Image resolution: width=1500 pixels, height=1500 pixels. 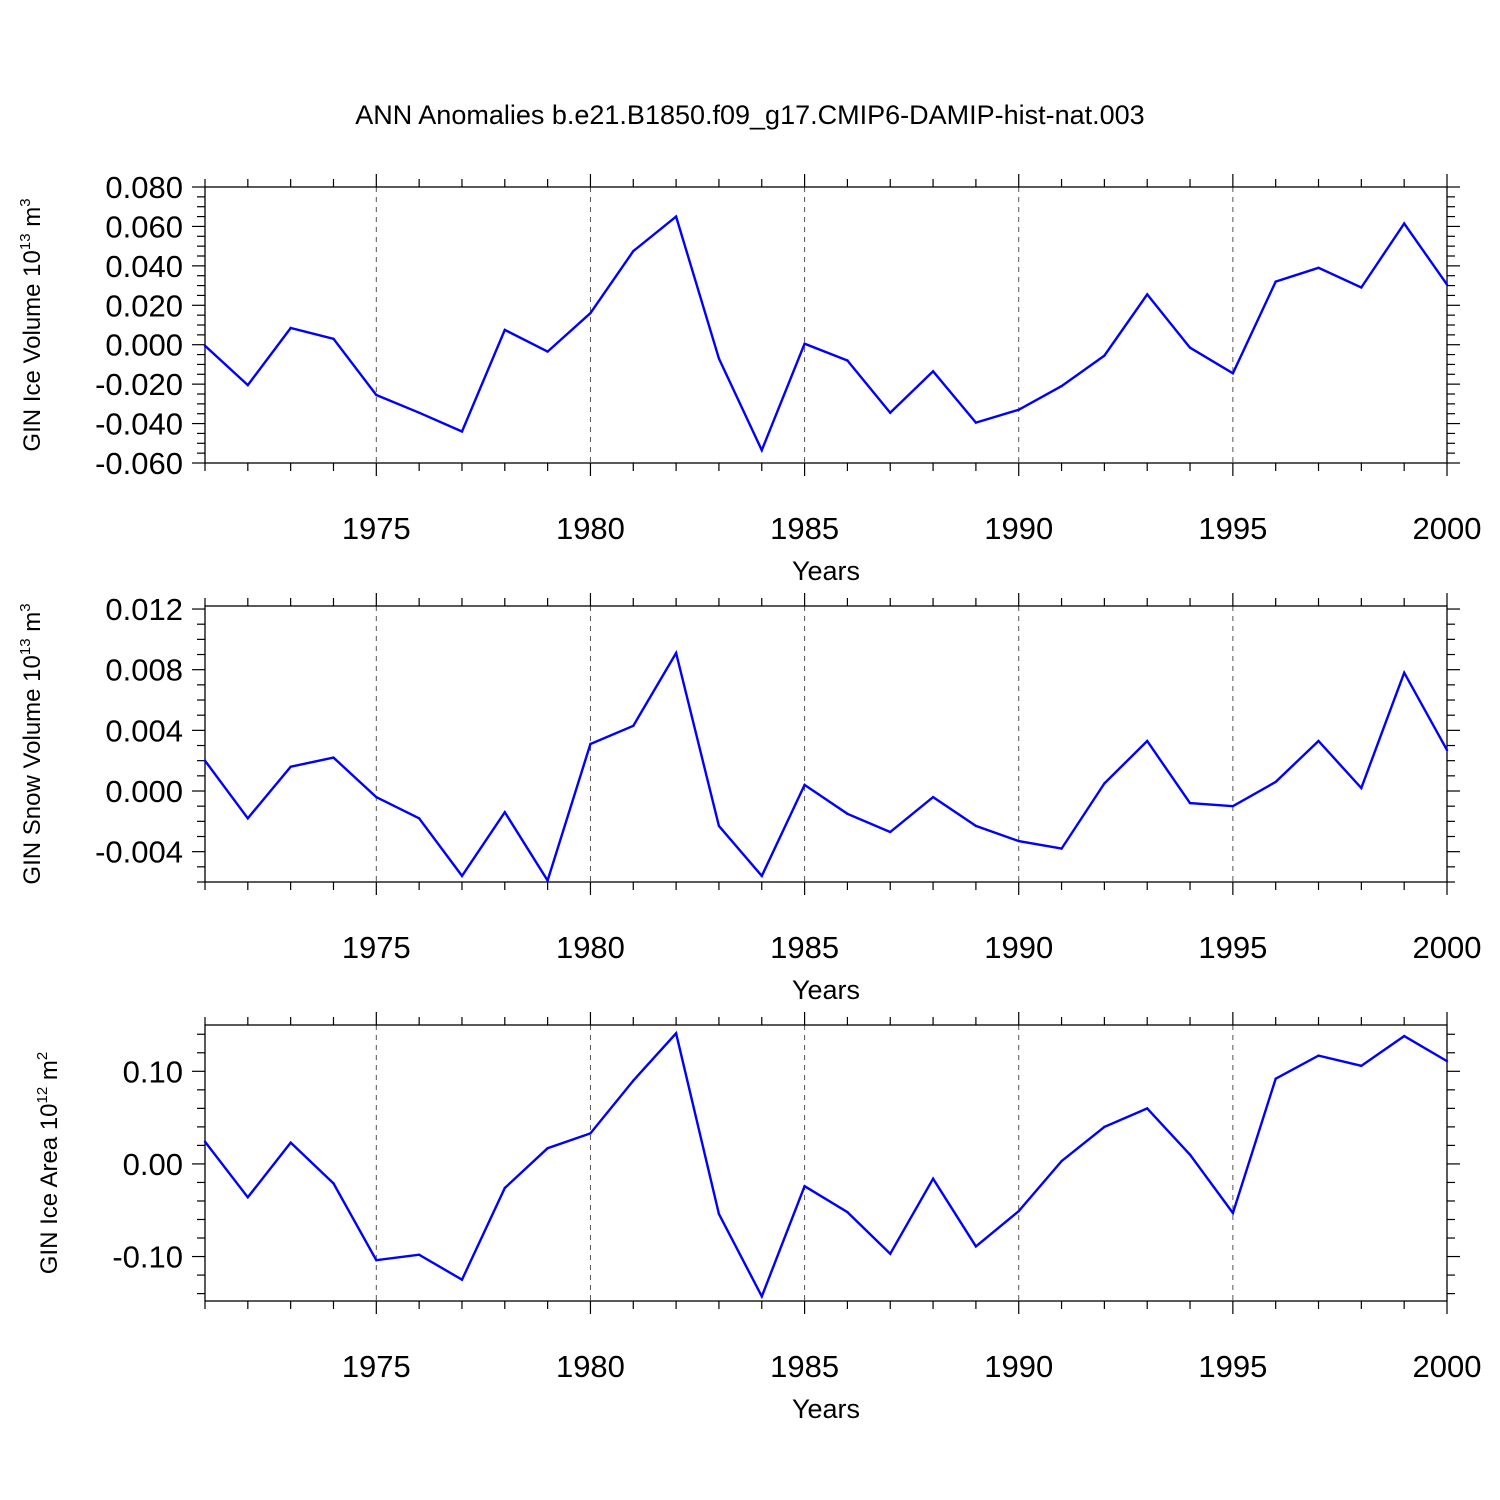 What do you see at coordinates (826, 334) in the screenshot?
I see `series-line-ice-volume` at bounding box center [826, 334].